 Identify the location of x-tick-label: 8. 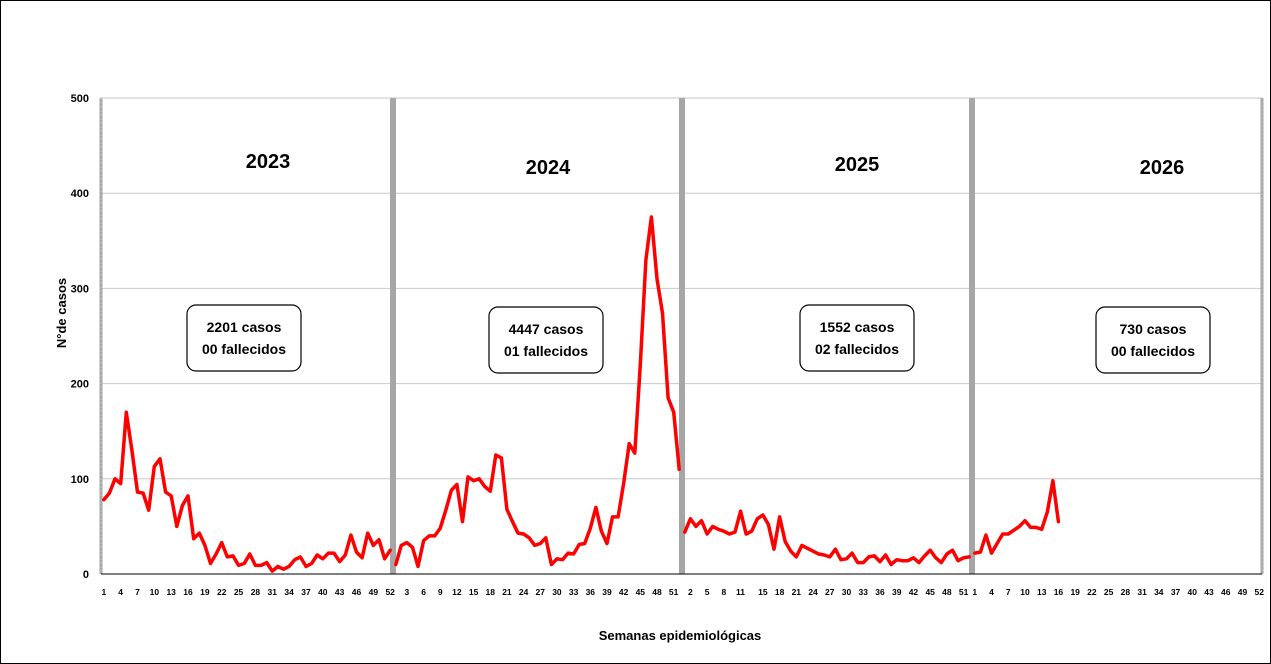
(723, 592).